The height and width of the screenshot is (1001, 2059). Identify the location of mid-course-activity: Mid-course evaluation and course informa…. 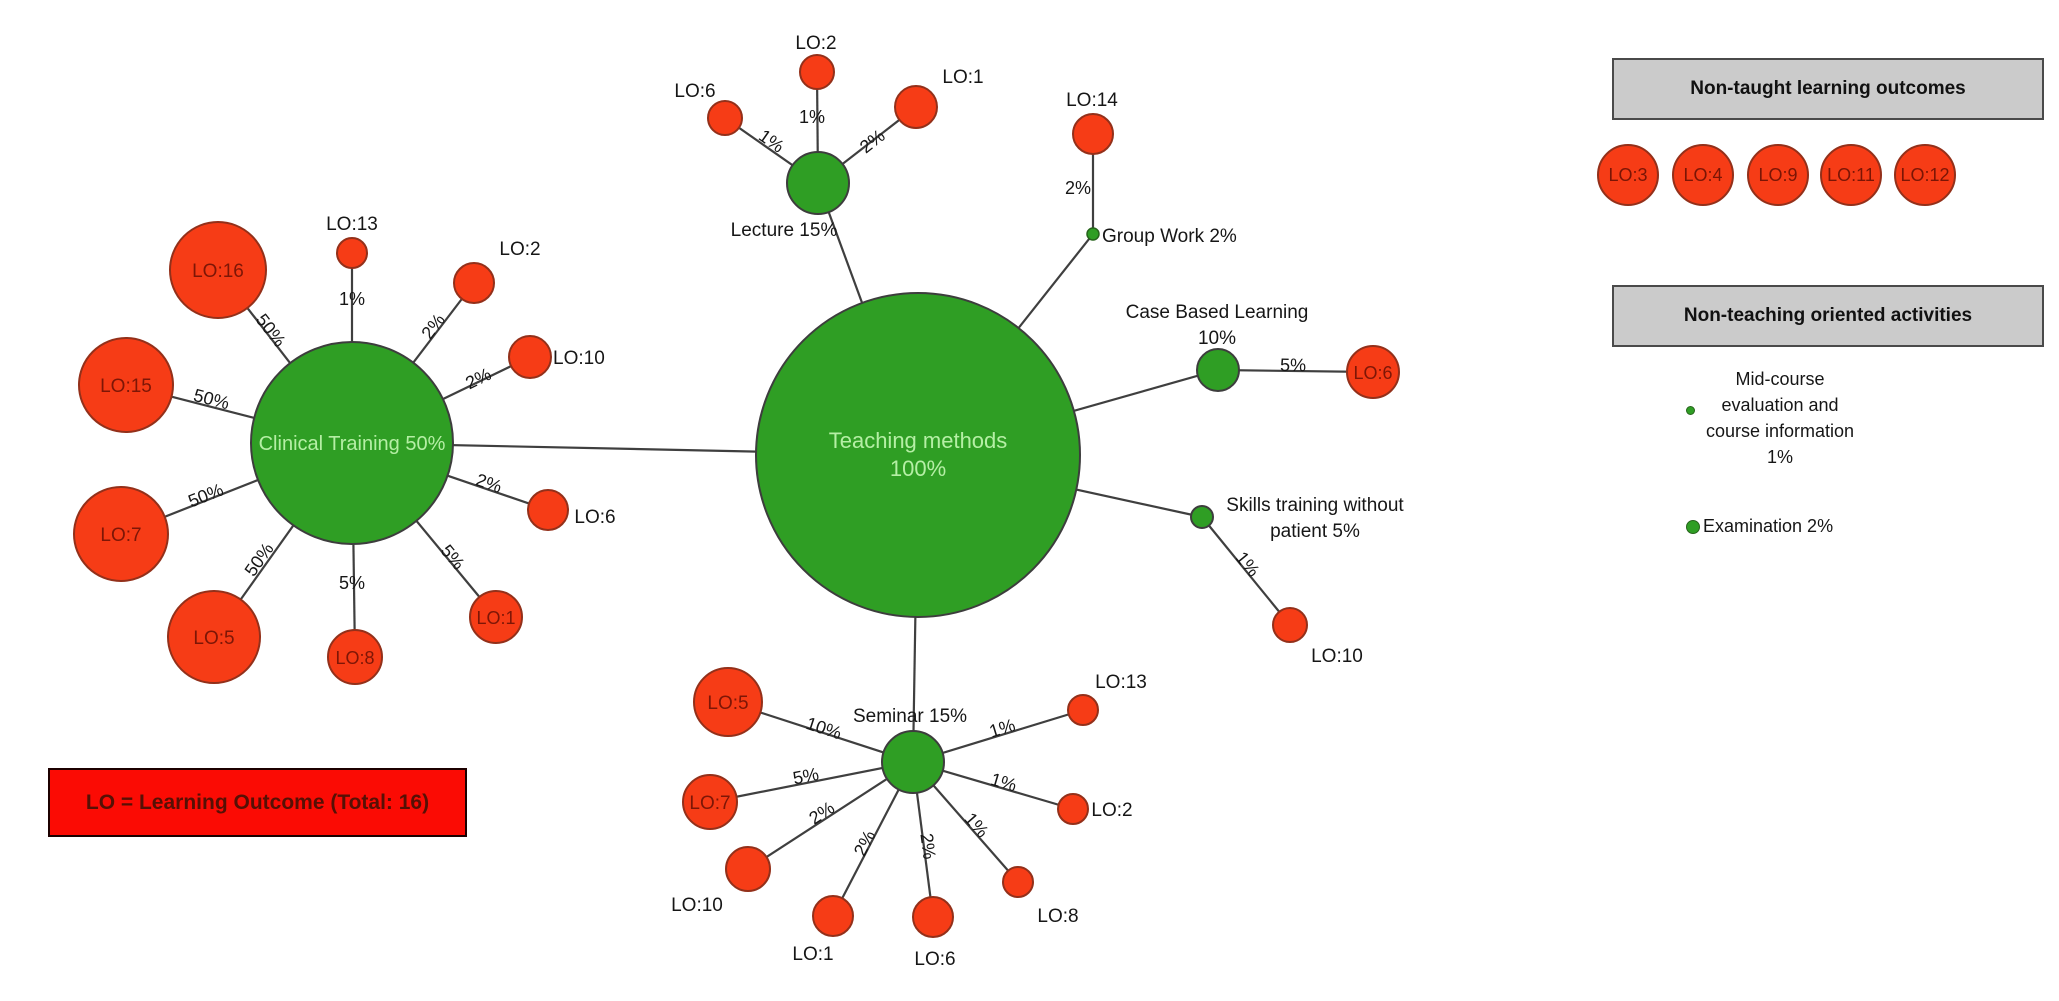
(1780, 418).